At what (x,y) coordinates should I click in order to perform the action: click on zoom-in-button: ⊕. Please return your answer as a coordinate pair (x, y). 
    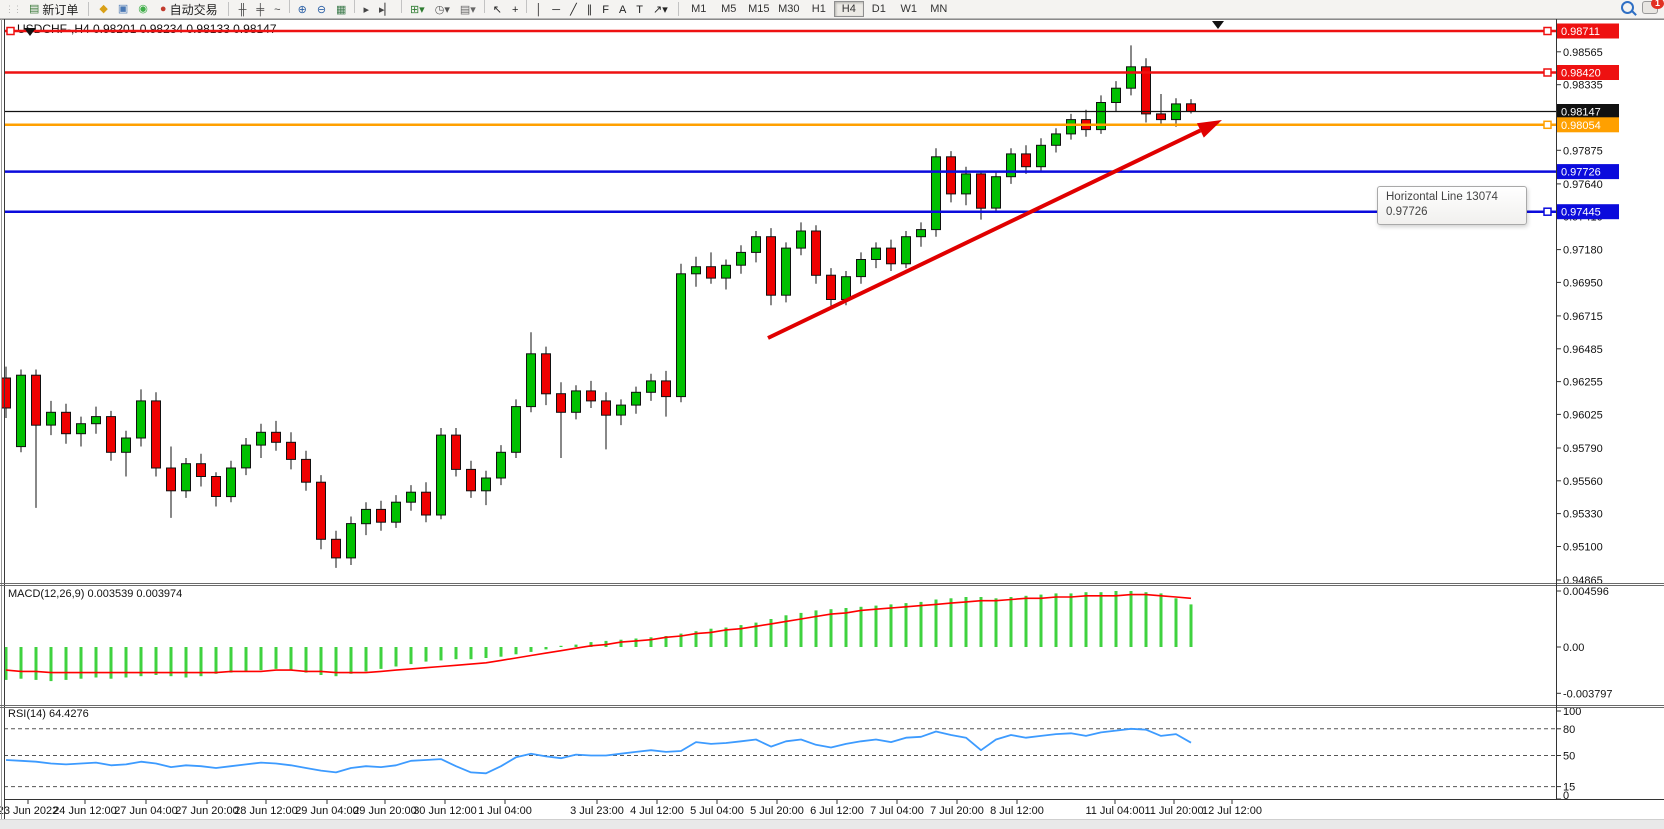
    Looking at the image, I should click on (302, 10).